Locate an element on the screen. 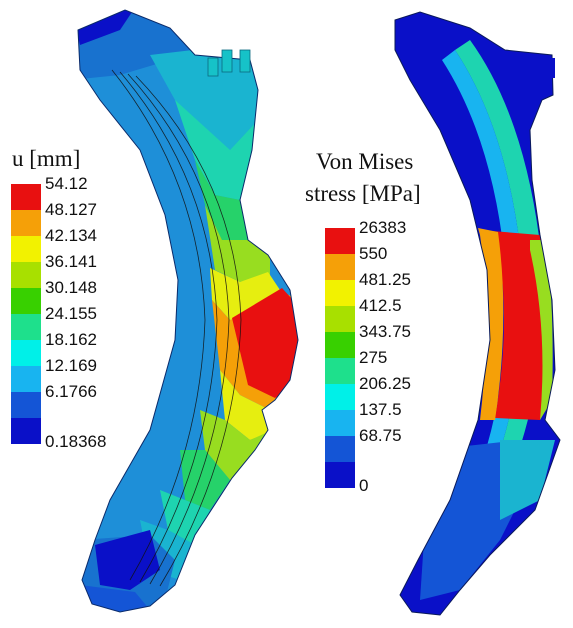 This screenshot has height=628, width=573. stress-legend-title-line2: stress [MPa] is located at coordinates (363, 193).